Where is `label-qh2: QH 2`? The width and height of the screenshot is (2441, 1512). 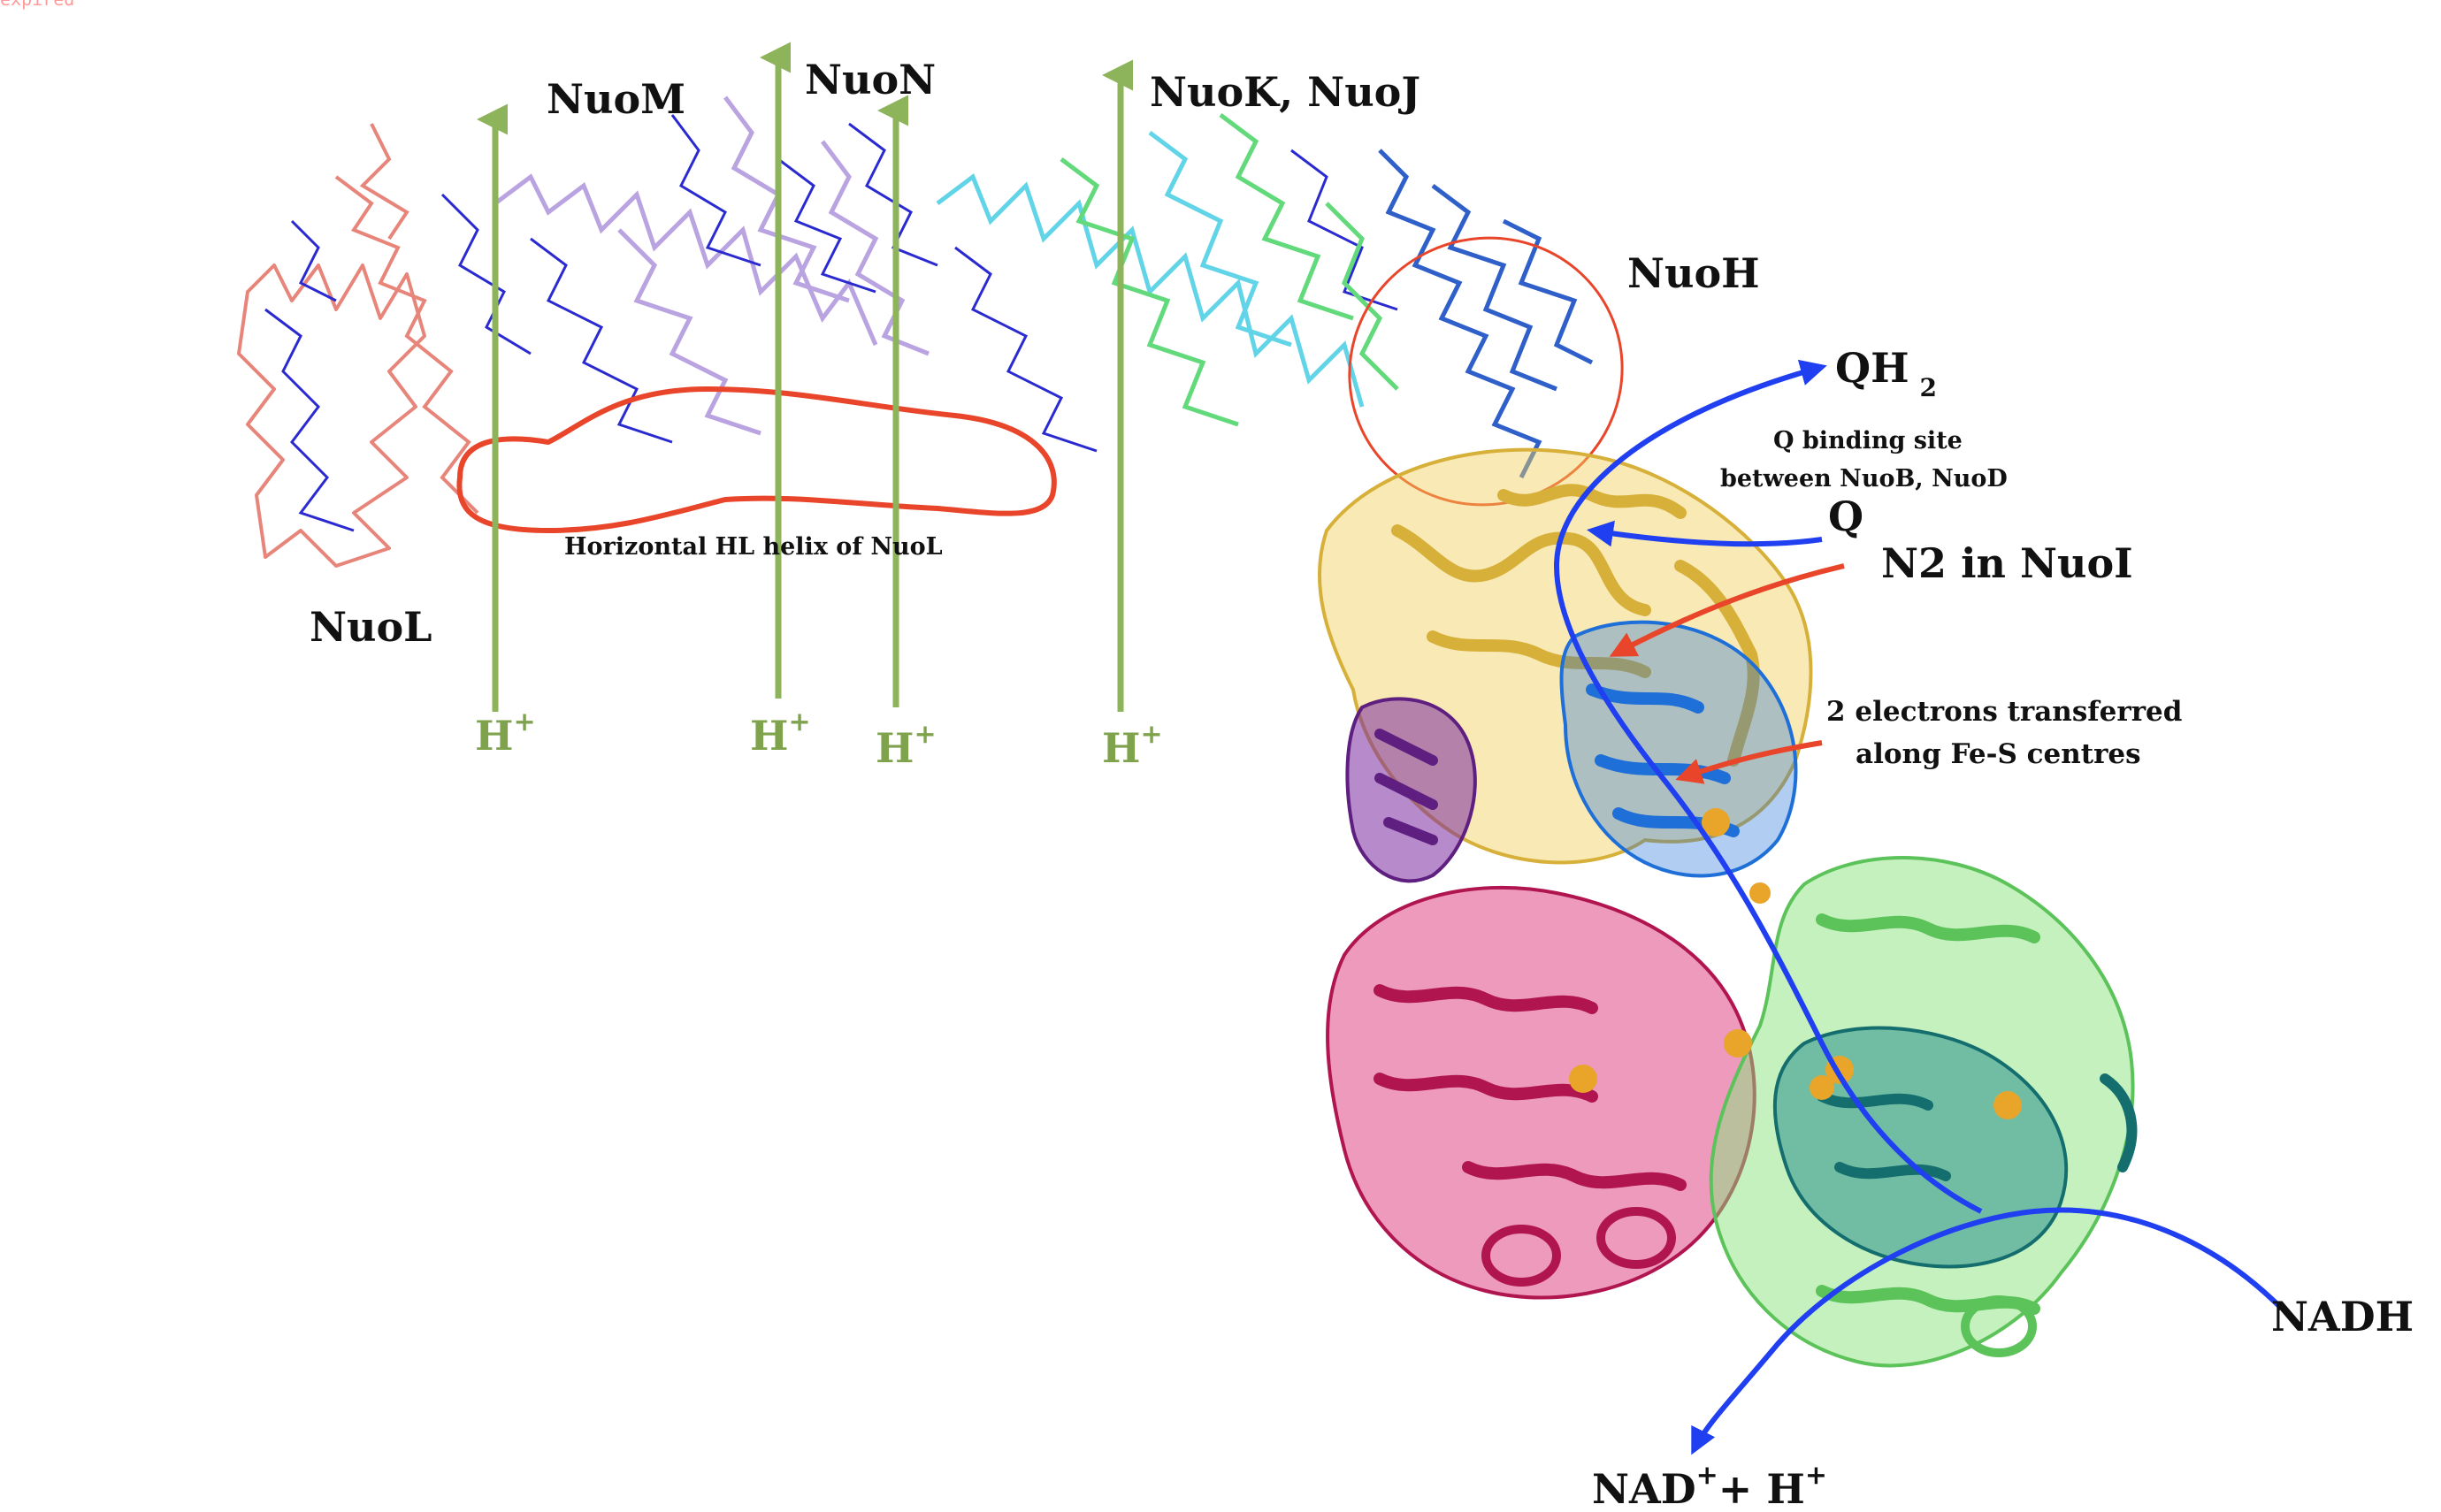 label-qh2: QH 2 is located at coordinates (1886, 373).